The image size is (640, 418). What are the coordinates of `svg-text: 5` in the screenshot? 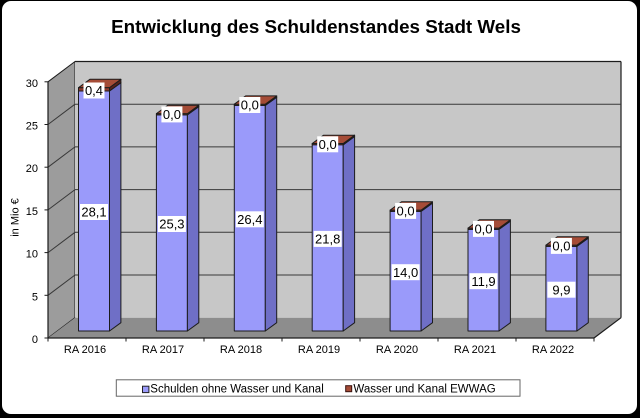 It's located at (35, 297).